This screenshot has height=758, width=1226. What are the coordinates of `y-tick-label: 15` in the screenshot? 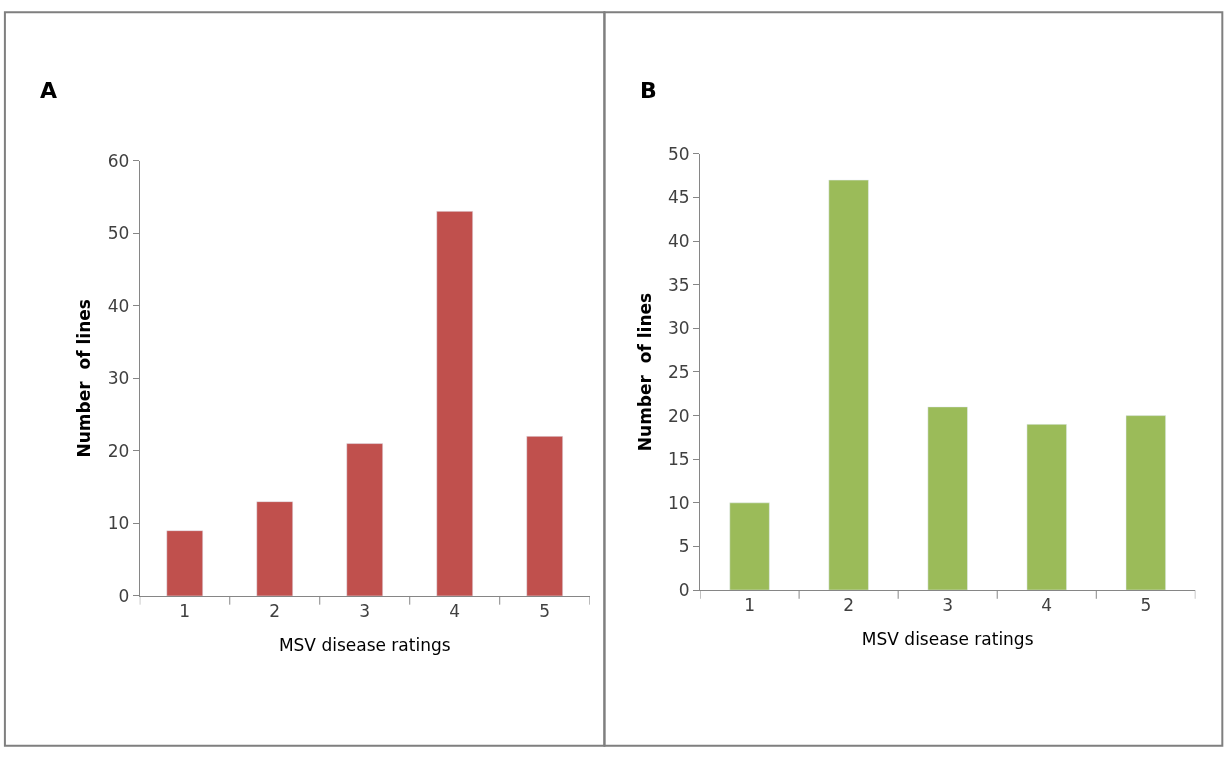 It's located at (679, 459).